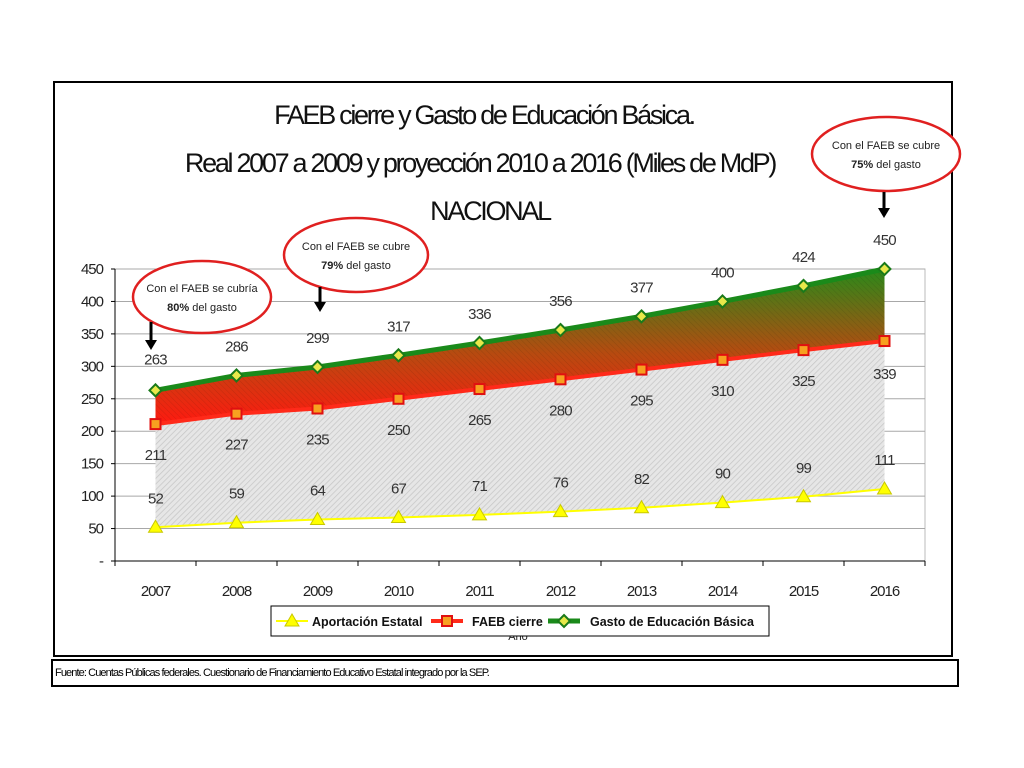  What do you see at coordinates (318, 591) in the screenshot?
I see `x-tick-label: 2009` at bounding box center [318, 591].